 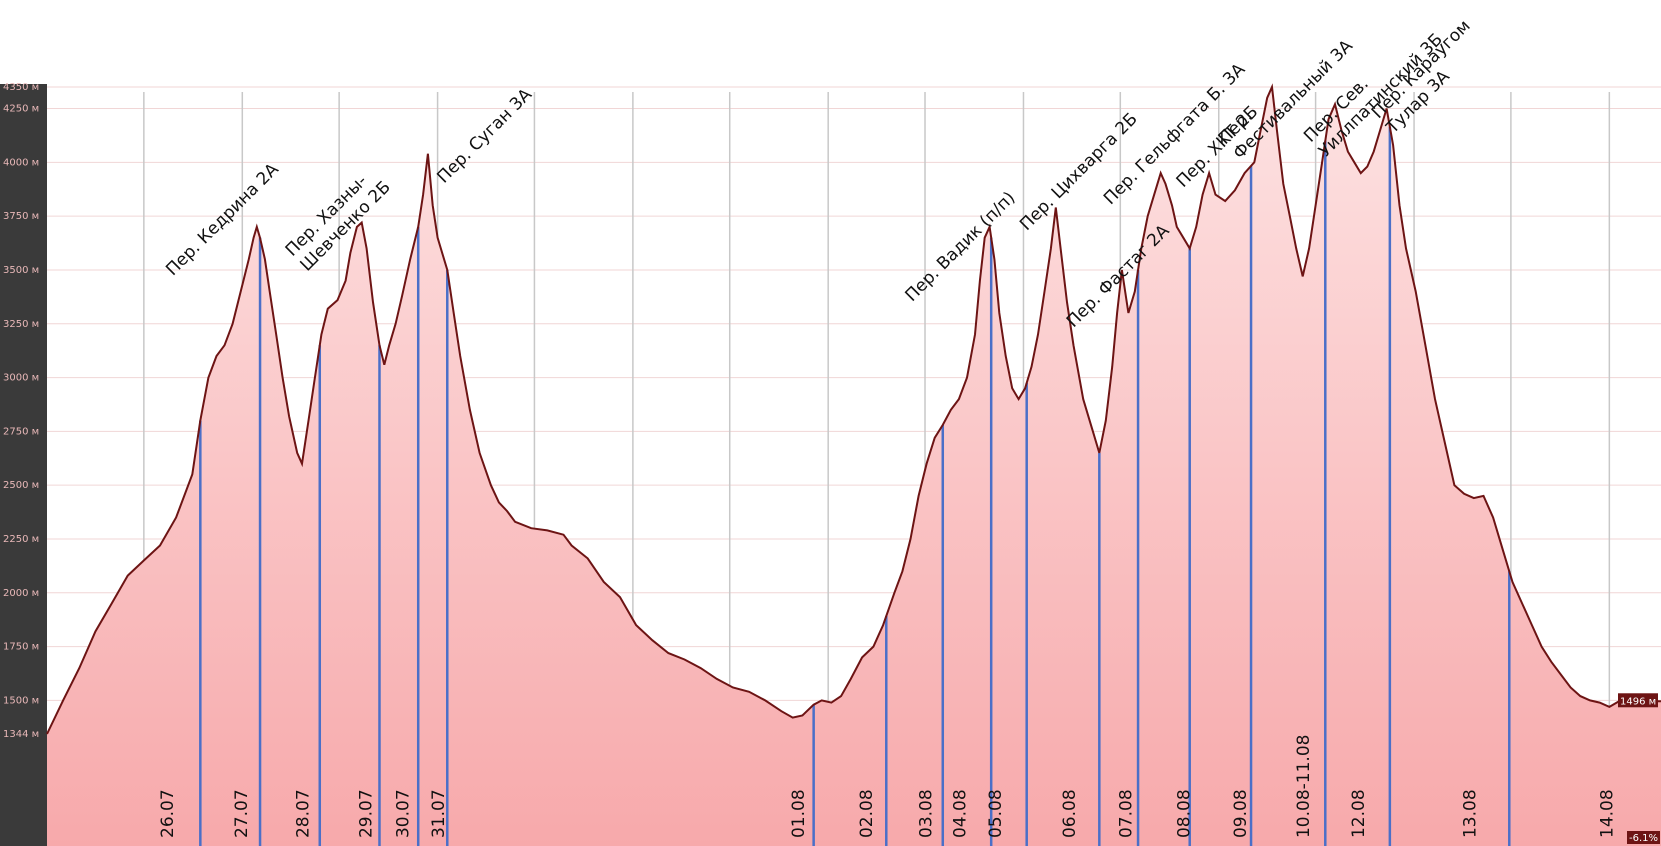 What do you see at coordinates (1127, 813) in the screenshot?
I see `date-label: 07.08` at bounding box center [1127, 813].